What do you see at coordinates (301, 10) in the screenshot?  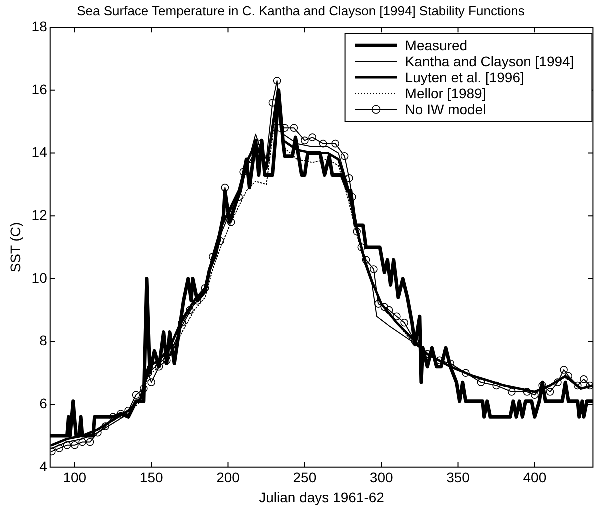 I see `chart-title: Sea Surface Temperature in C. Kantha and Clayson [1994] Stability Functions` at bounding box center [301, 10].